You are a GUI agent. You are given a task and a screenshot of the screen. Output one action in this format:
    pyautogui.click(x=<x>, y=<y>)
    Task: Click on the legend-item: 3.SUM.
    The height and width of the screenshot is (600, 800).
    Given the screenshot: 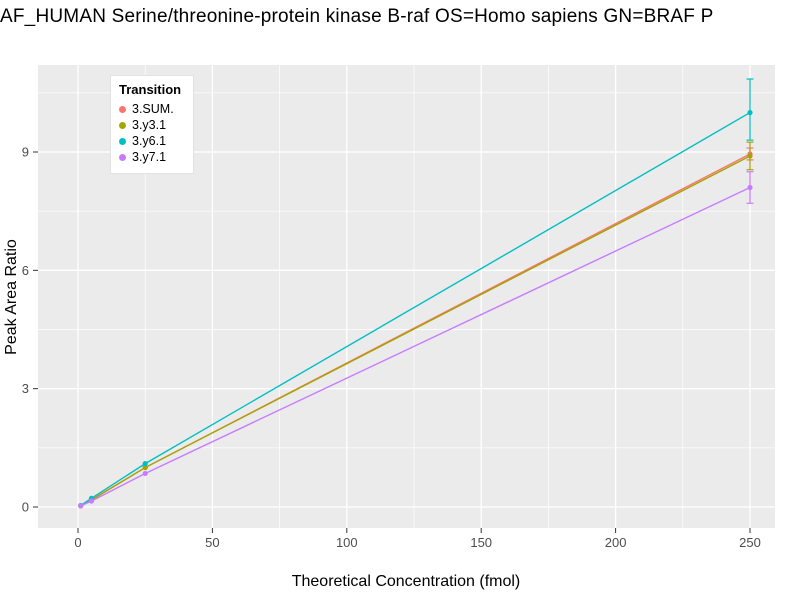 What is the action you would take?
    pyautogui.click(x=150, y=109)
    